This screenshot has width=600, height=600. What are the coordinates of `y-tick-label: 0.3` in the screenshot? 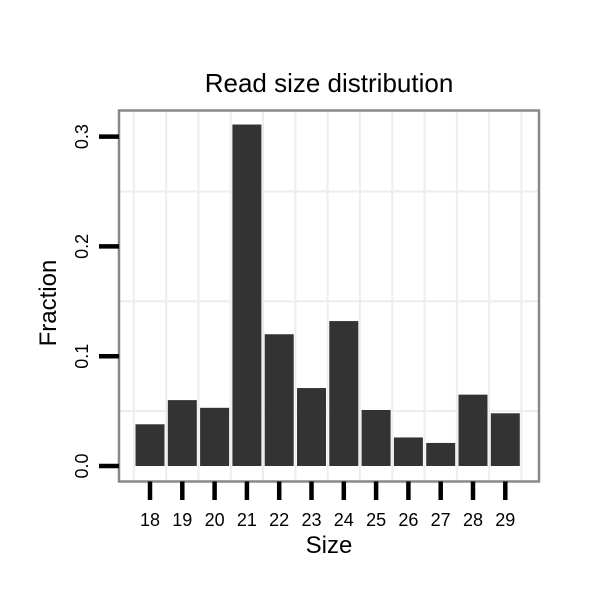 It's located at (82, 136).